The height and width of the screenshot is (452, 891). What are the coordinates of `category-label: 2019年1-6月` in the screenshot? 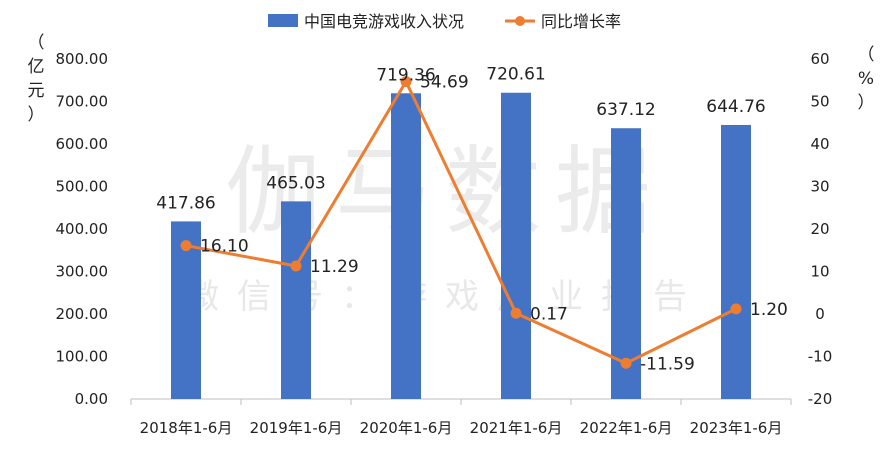 It's located at (296, 428).